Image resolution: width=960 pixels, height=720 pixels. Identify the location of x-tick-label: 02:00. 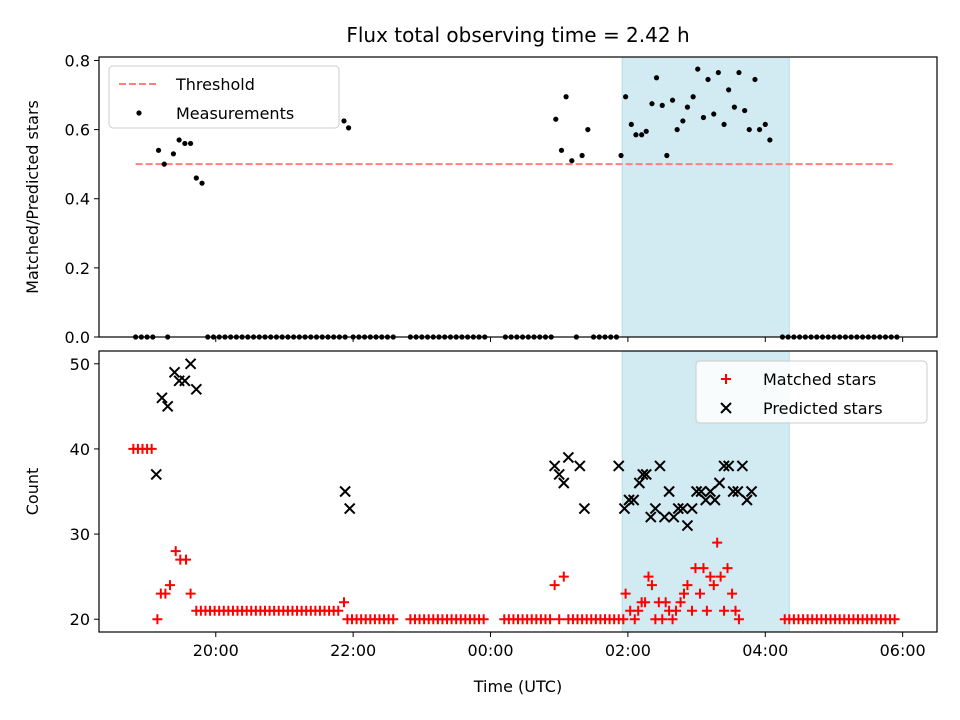
(628, 650).